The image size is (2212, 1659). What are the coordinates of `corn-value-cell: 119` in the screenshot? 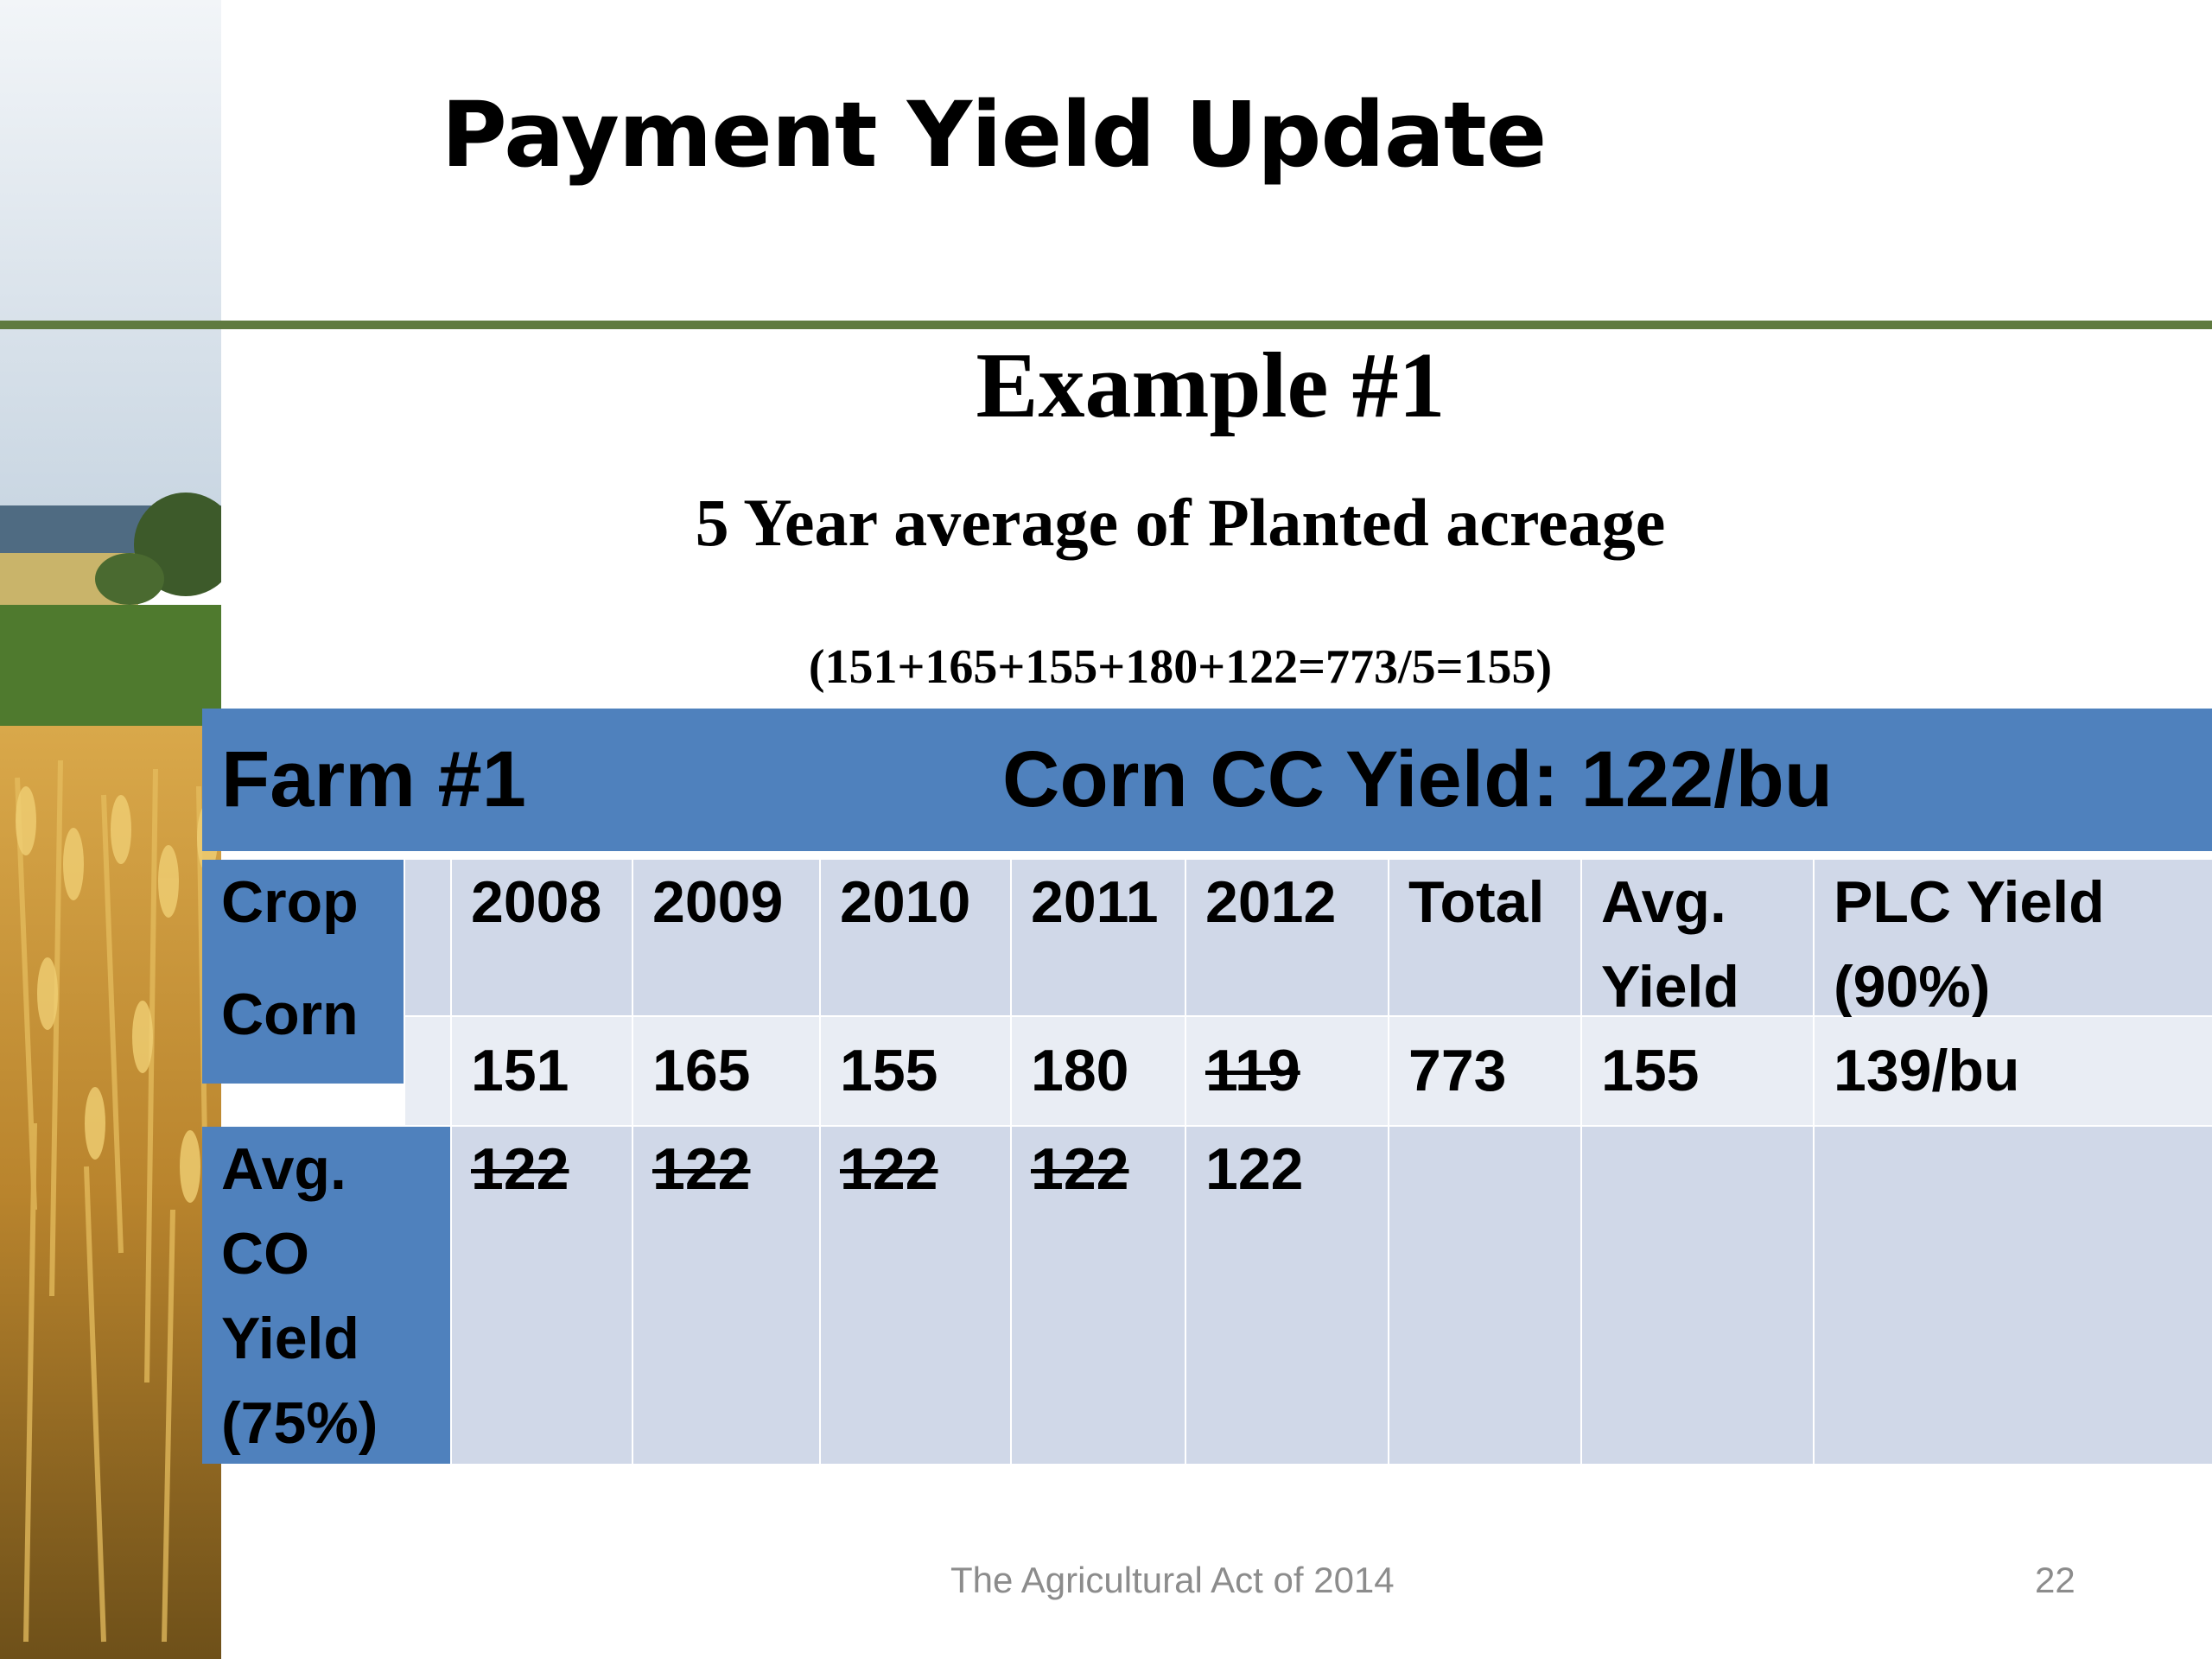 It's located at (1287, 1071).